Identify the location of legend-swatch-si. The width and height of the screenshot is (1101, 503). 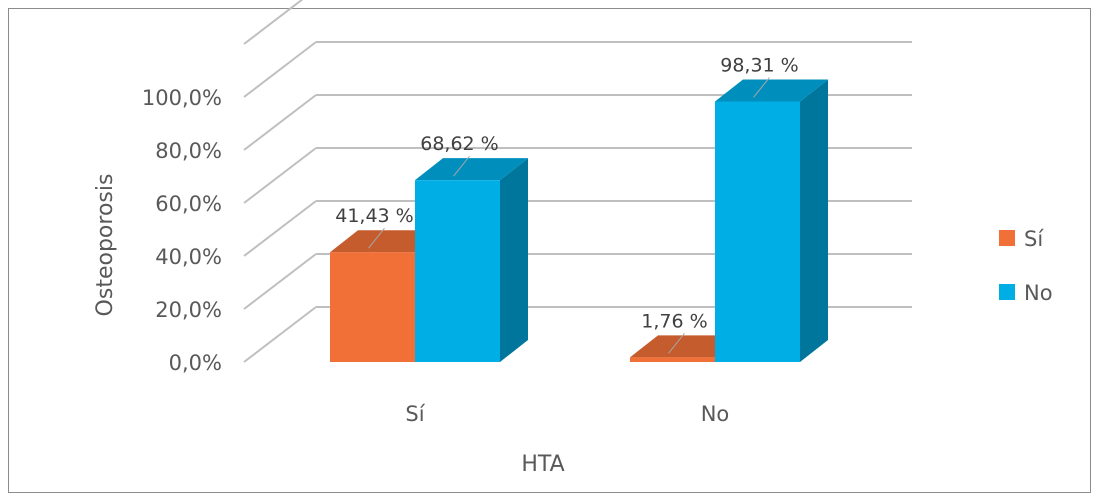
(1007, 238).